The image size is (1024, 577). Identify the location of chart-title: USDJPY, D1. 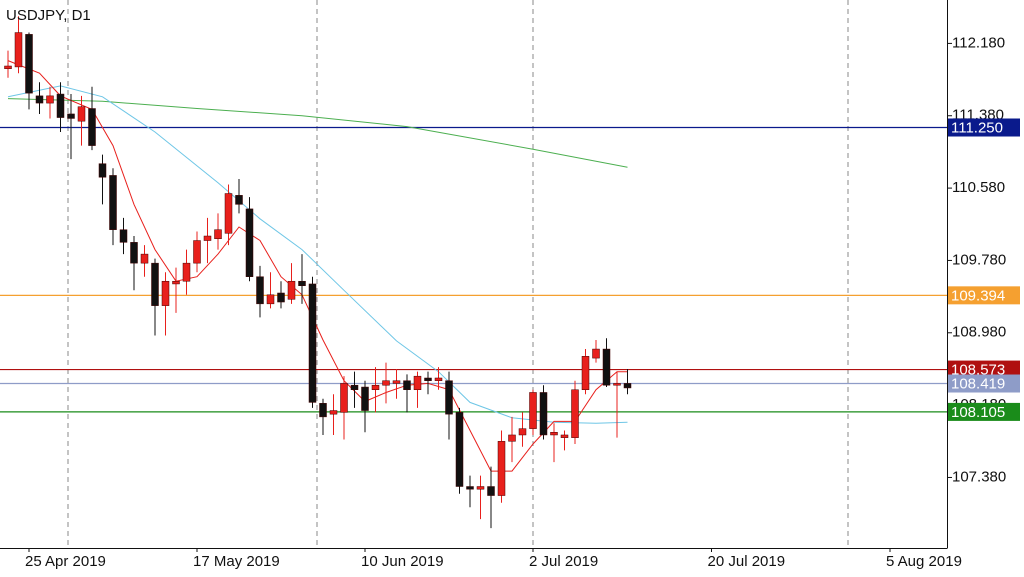
(48, 15).